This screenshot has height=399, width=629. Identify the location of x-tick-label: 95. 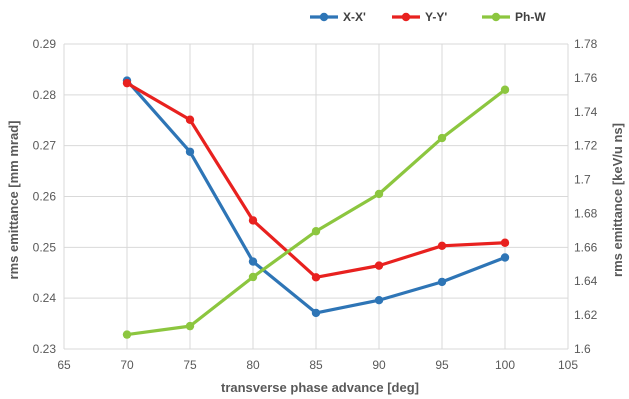
(442, 365).